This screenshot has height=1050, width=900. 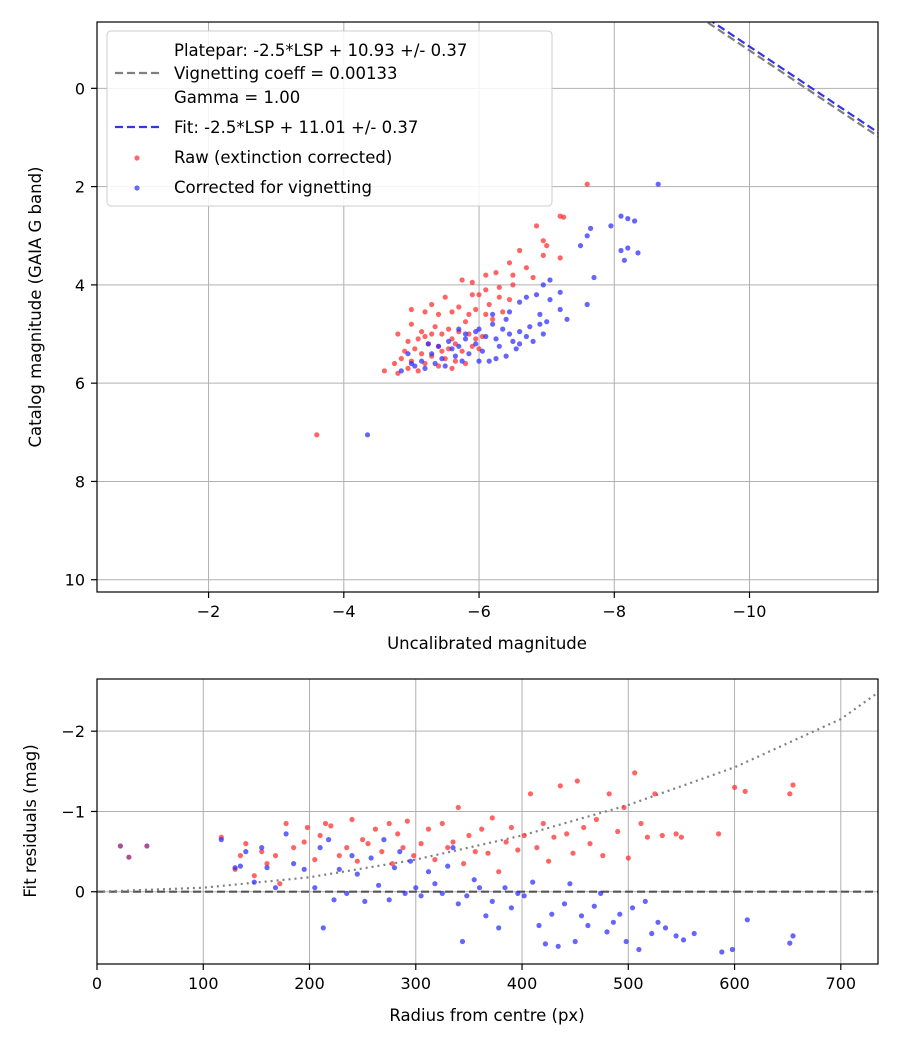 I want to click on platepar-line, so click(x=791, y=80).